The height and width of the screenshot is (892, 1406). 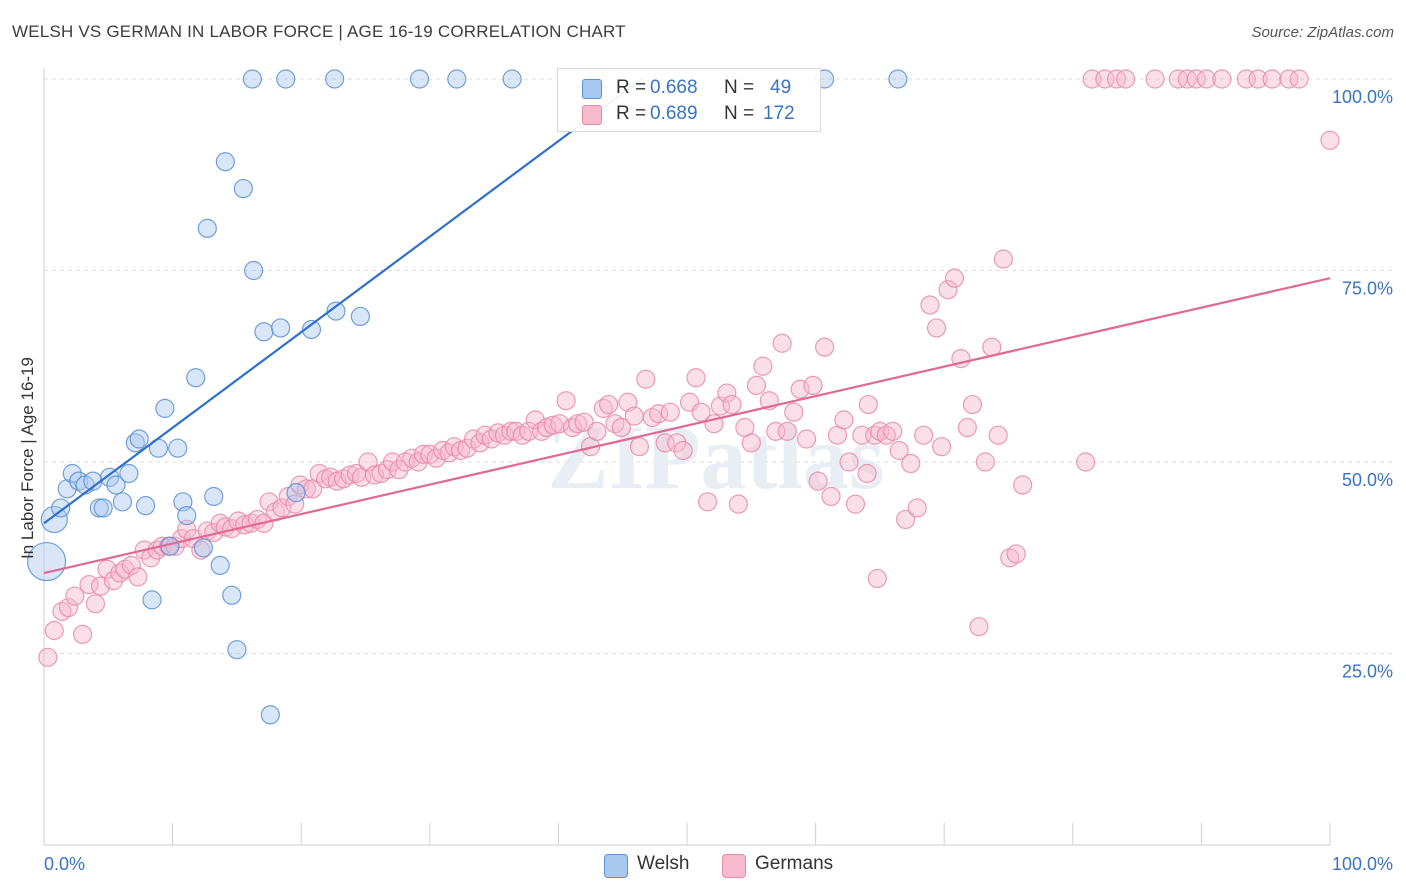 I want to click on bottom-germans-swatch, so click(x=734, y=866).